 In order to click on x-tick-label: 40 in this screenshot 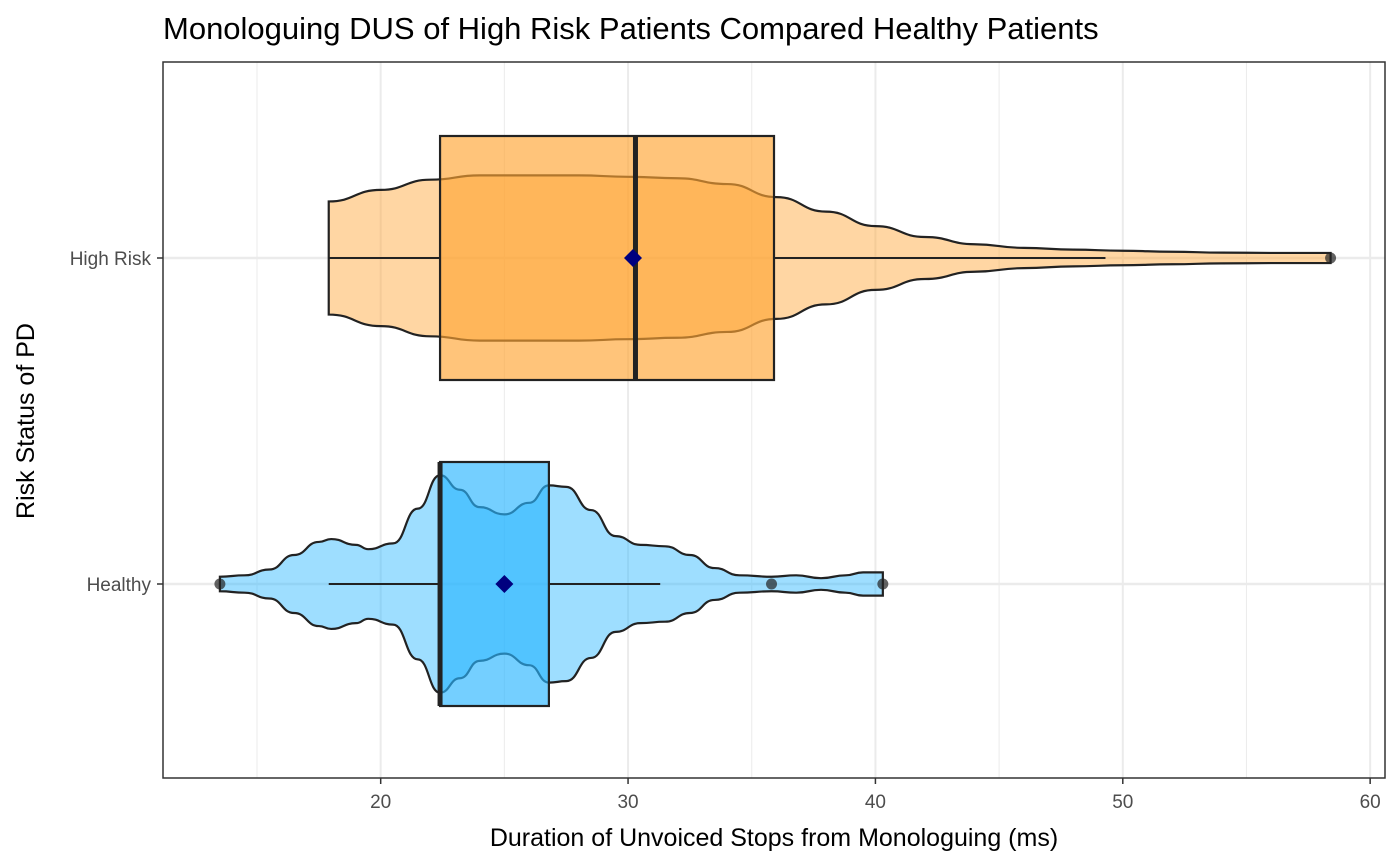, I will do `click(875, 802)`.